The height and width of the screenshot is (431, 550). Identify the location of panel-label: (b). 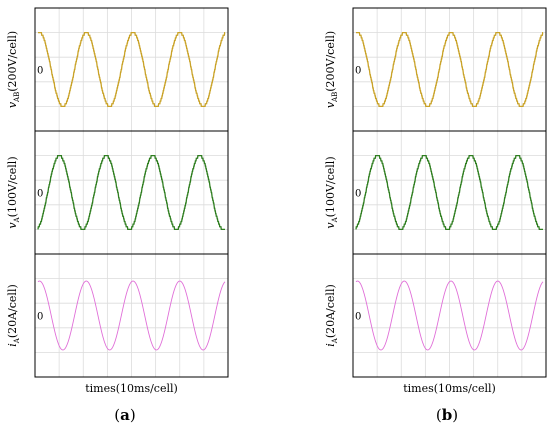
(447, 415).